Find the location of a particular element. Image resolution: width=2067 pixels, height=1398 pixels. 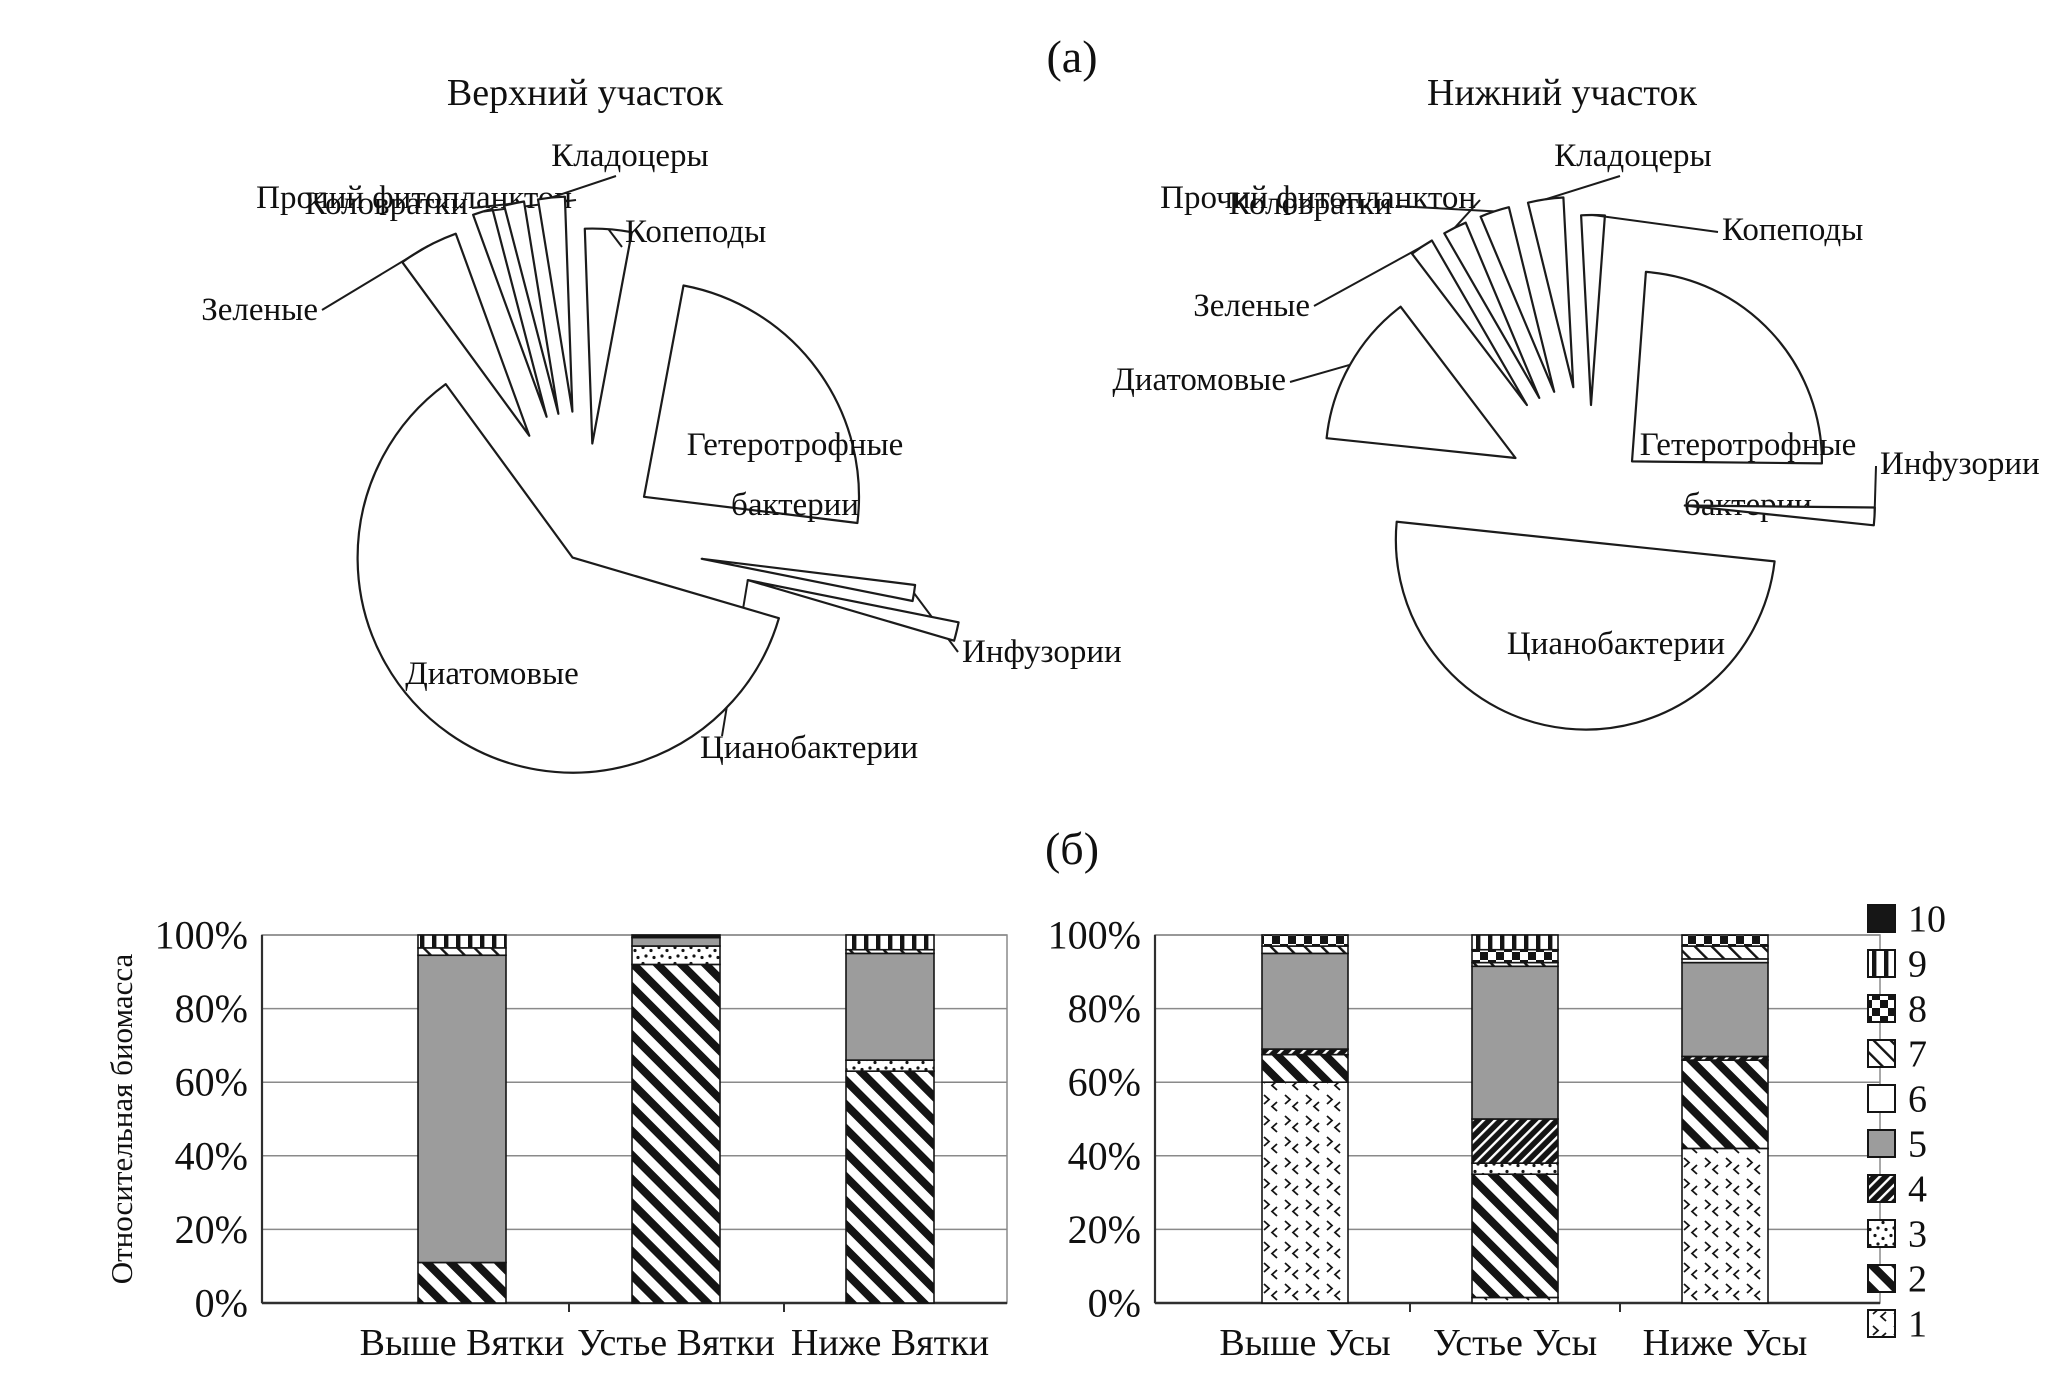

category-label: Ниже Вятки is located at coordinates (890, 1343).